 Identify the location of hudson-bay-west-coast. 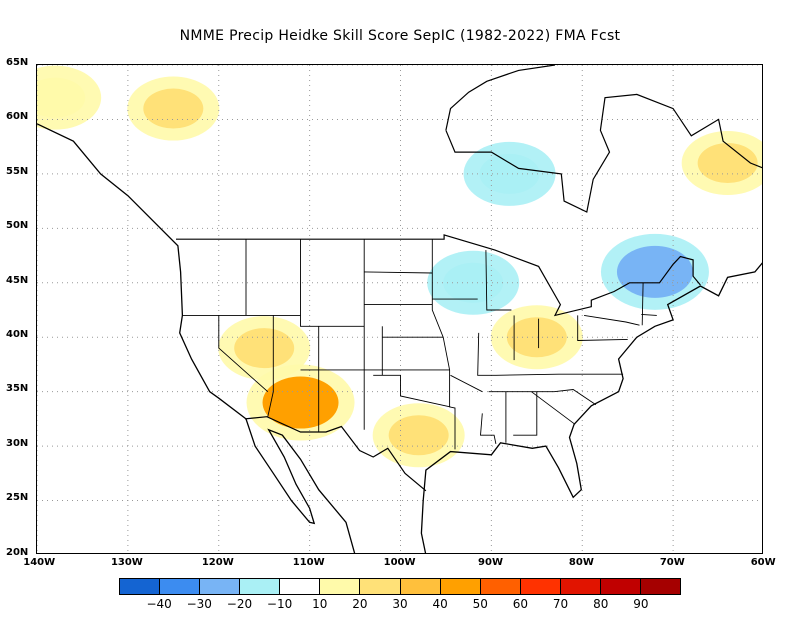
(500, 98).